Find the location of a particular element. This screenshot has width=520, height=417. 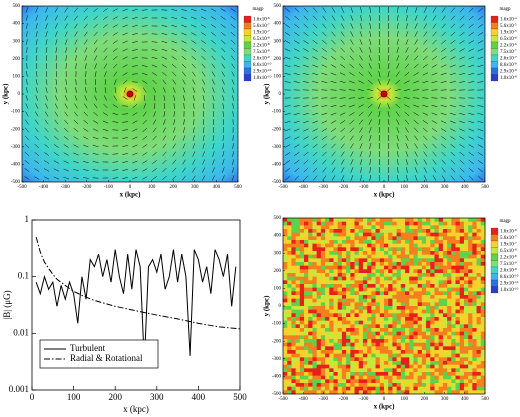

x-axis-label: x (kpc) is located at coordinates (136, 409).